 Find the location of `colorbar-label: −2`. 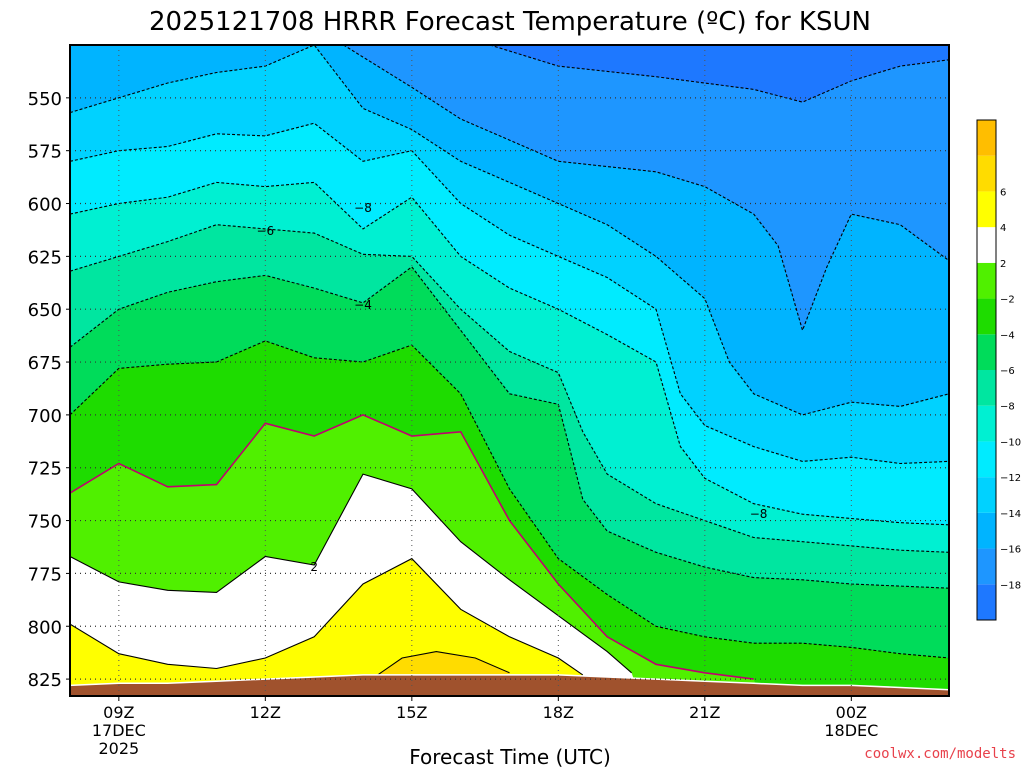

colorbar-label: −2 is located at coordinates (1007, 300).